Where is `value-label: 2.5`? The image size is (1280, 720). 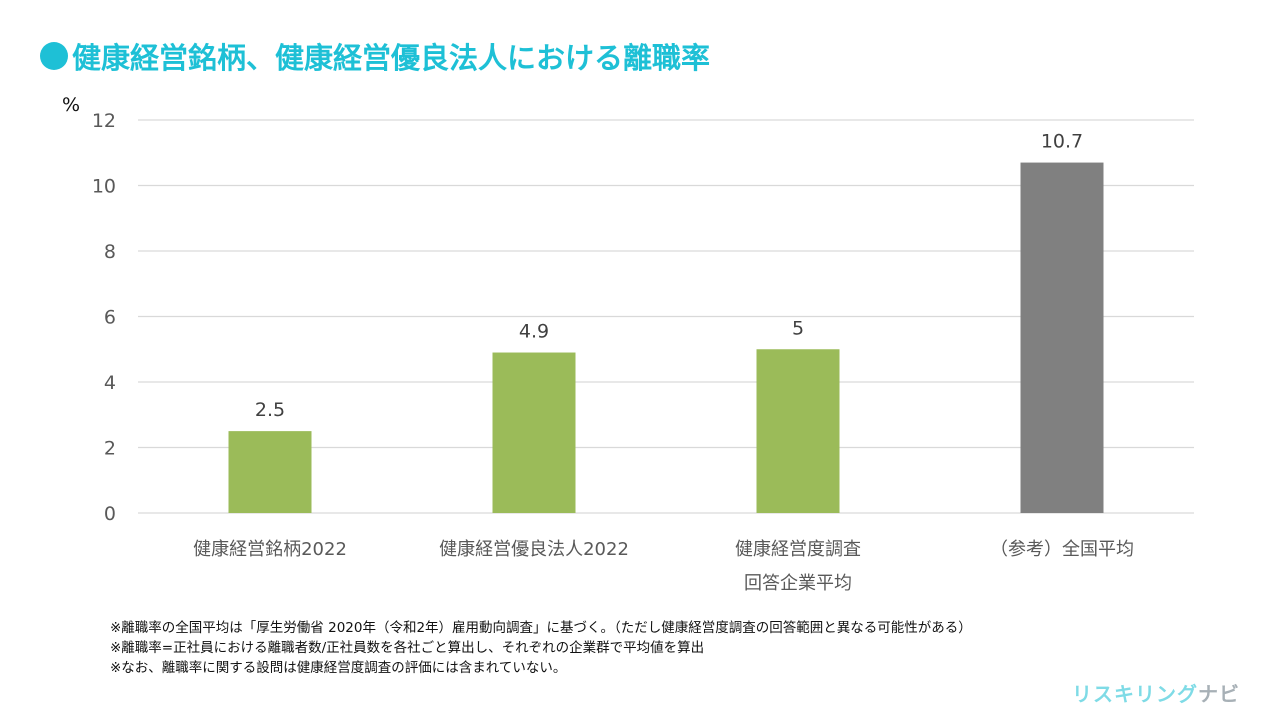
value-label: 2.5 is located at coordinates (270, 410).